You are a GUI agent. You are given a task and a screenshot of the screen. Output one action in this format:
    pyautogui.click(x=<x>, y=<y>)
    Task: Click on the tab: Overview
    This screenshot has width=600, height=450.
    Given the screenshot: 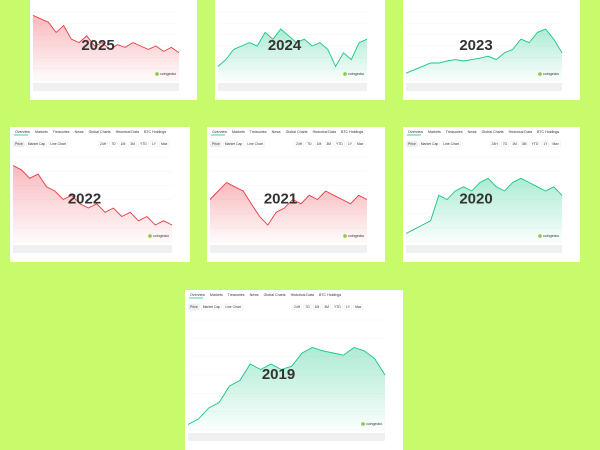 What is the action you would take?
    pyautogui.click(x=415, y=132)
    